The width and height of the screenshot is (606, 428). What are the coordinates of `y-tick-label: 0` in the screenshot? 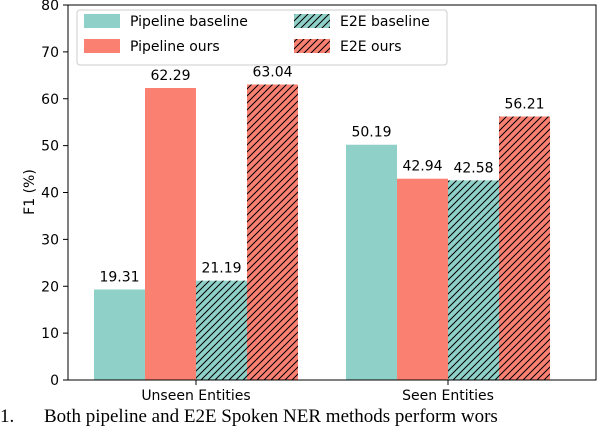 It's located at (54, 381).